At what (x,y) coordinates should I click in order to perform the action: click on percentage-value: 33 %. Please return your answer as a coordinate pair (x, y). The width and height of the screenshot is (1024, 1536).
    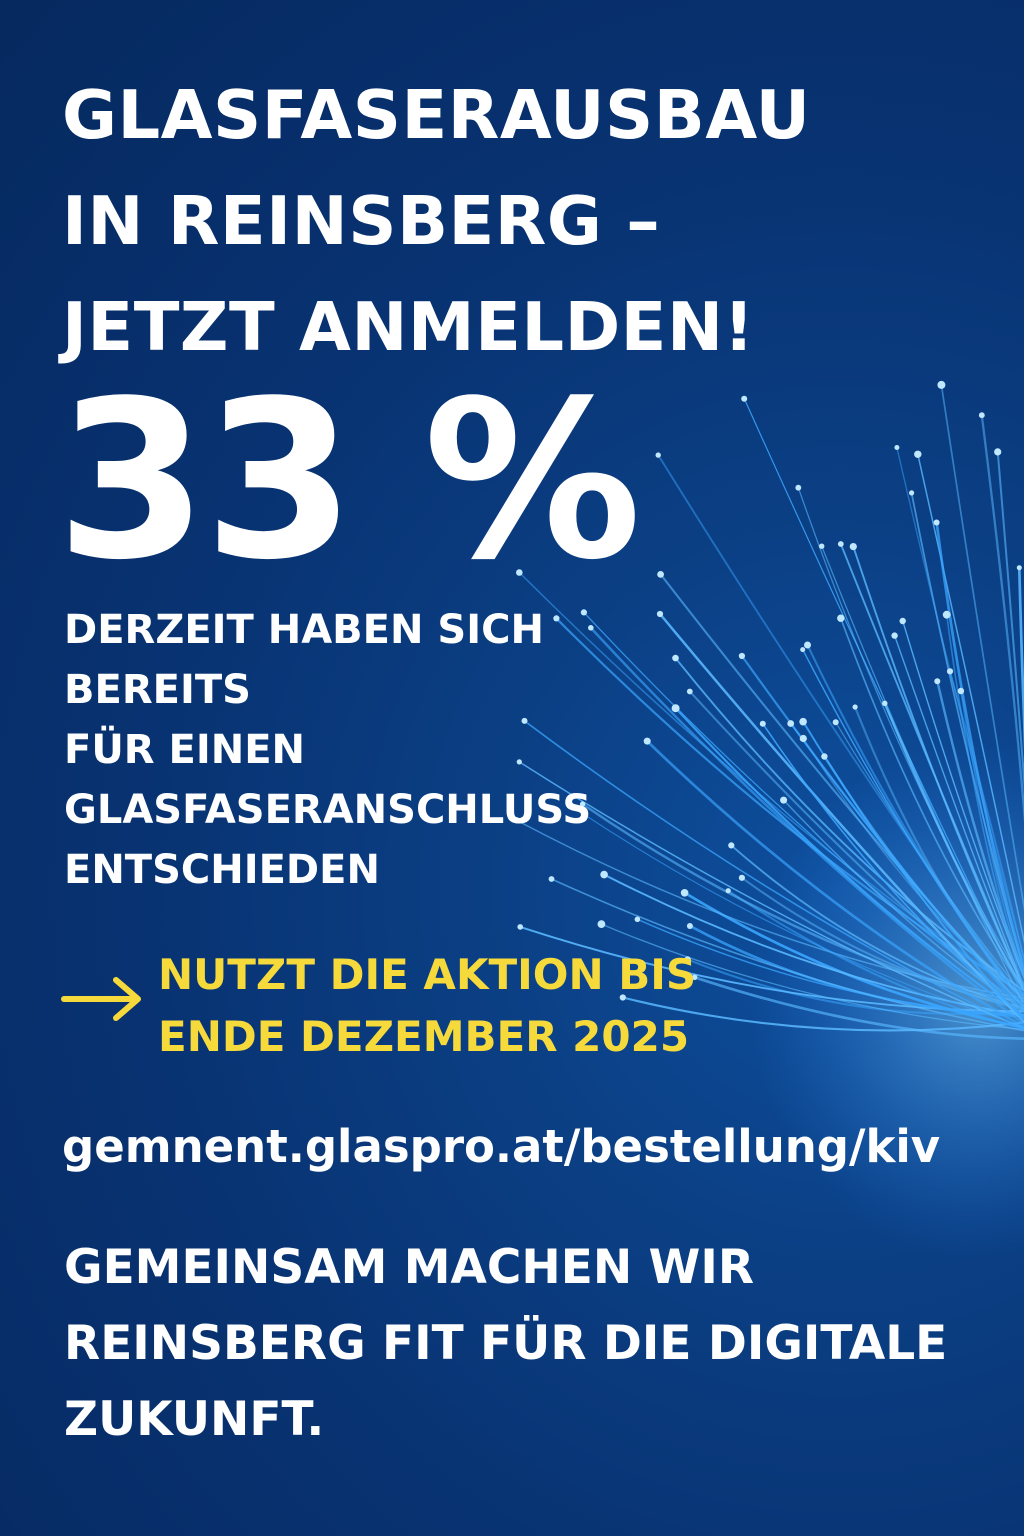
    Looking at the image, I should click on (349, 481).